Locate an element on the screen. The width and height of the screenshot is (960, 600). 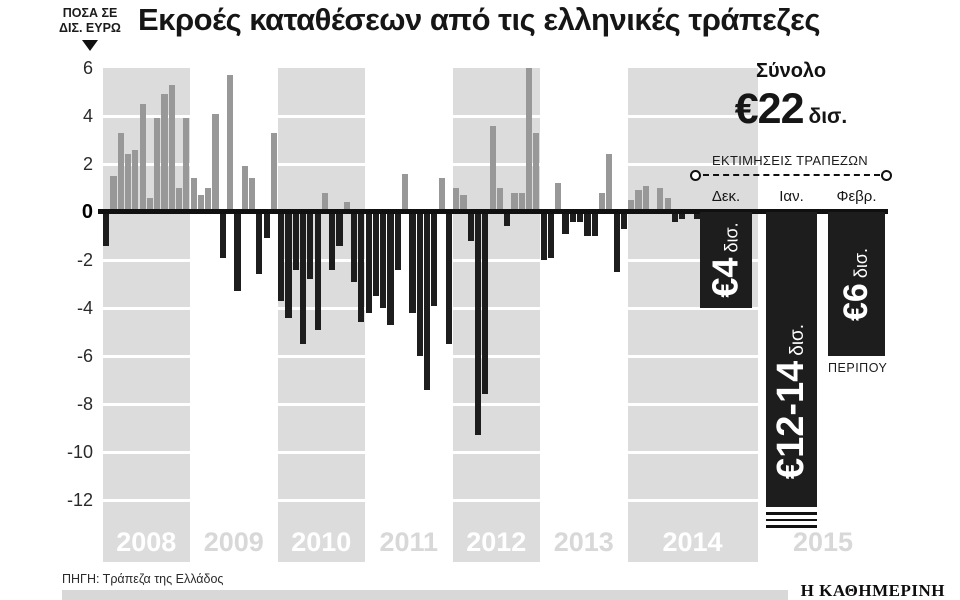
y-tick--2: -2 is located at coordinates (84, 260).